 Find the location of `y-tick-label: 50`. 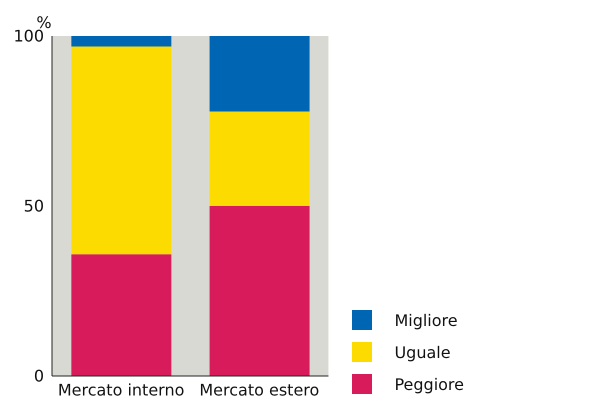

y-tick-label: 50 is located at coordinates (34, 206).